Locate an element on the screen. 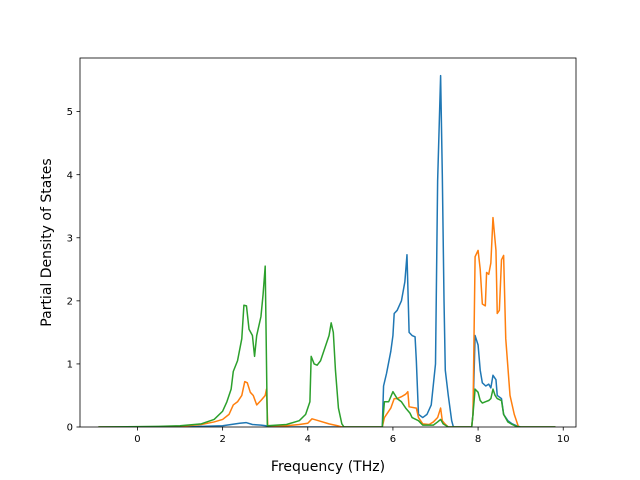 Image resolution: width=640 pixels, height=480 pixels. x-axis-label: Frequency (THz) is located at coordinates (328, 467).